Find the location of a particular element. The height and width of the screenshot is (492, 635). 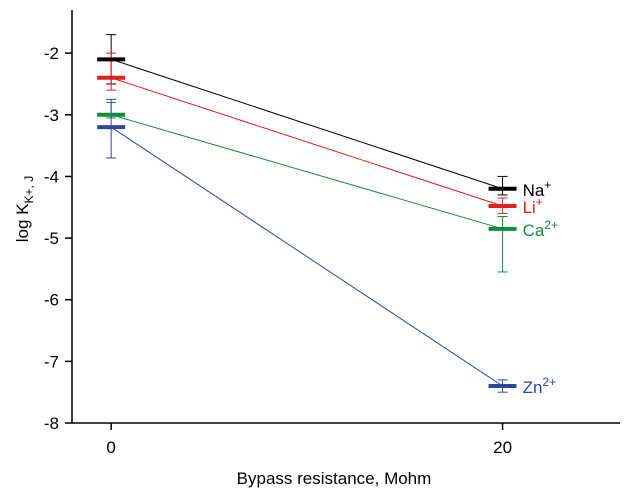

series-label-name: Ca is located at coordinates (534, 230).